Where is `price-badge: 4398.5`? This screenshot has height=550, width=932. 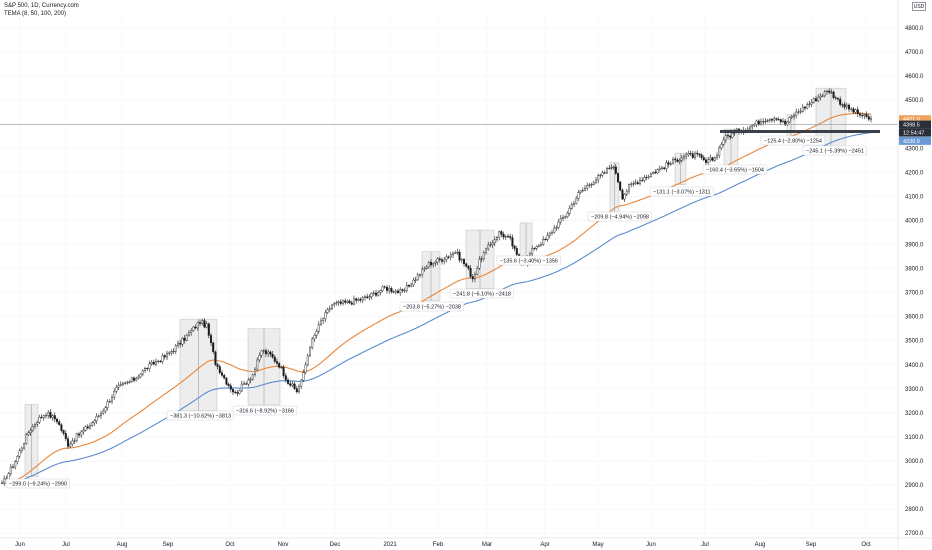
price-badge: 4398.5 is located at coordinates (915, 124).